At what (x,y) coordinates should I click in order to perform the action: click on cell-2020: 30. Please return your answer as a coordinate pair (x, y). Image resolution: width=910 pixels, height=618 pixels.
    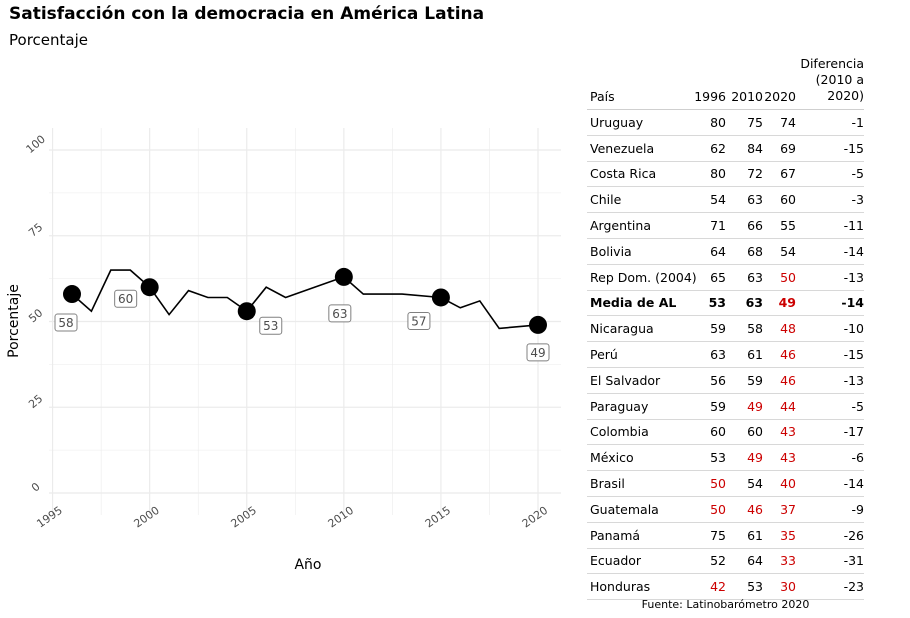
    Looking at the image, I should click on (779, 587).